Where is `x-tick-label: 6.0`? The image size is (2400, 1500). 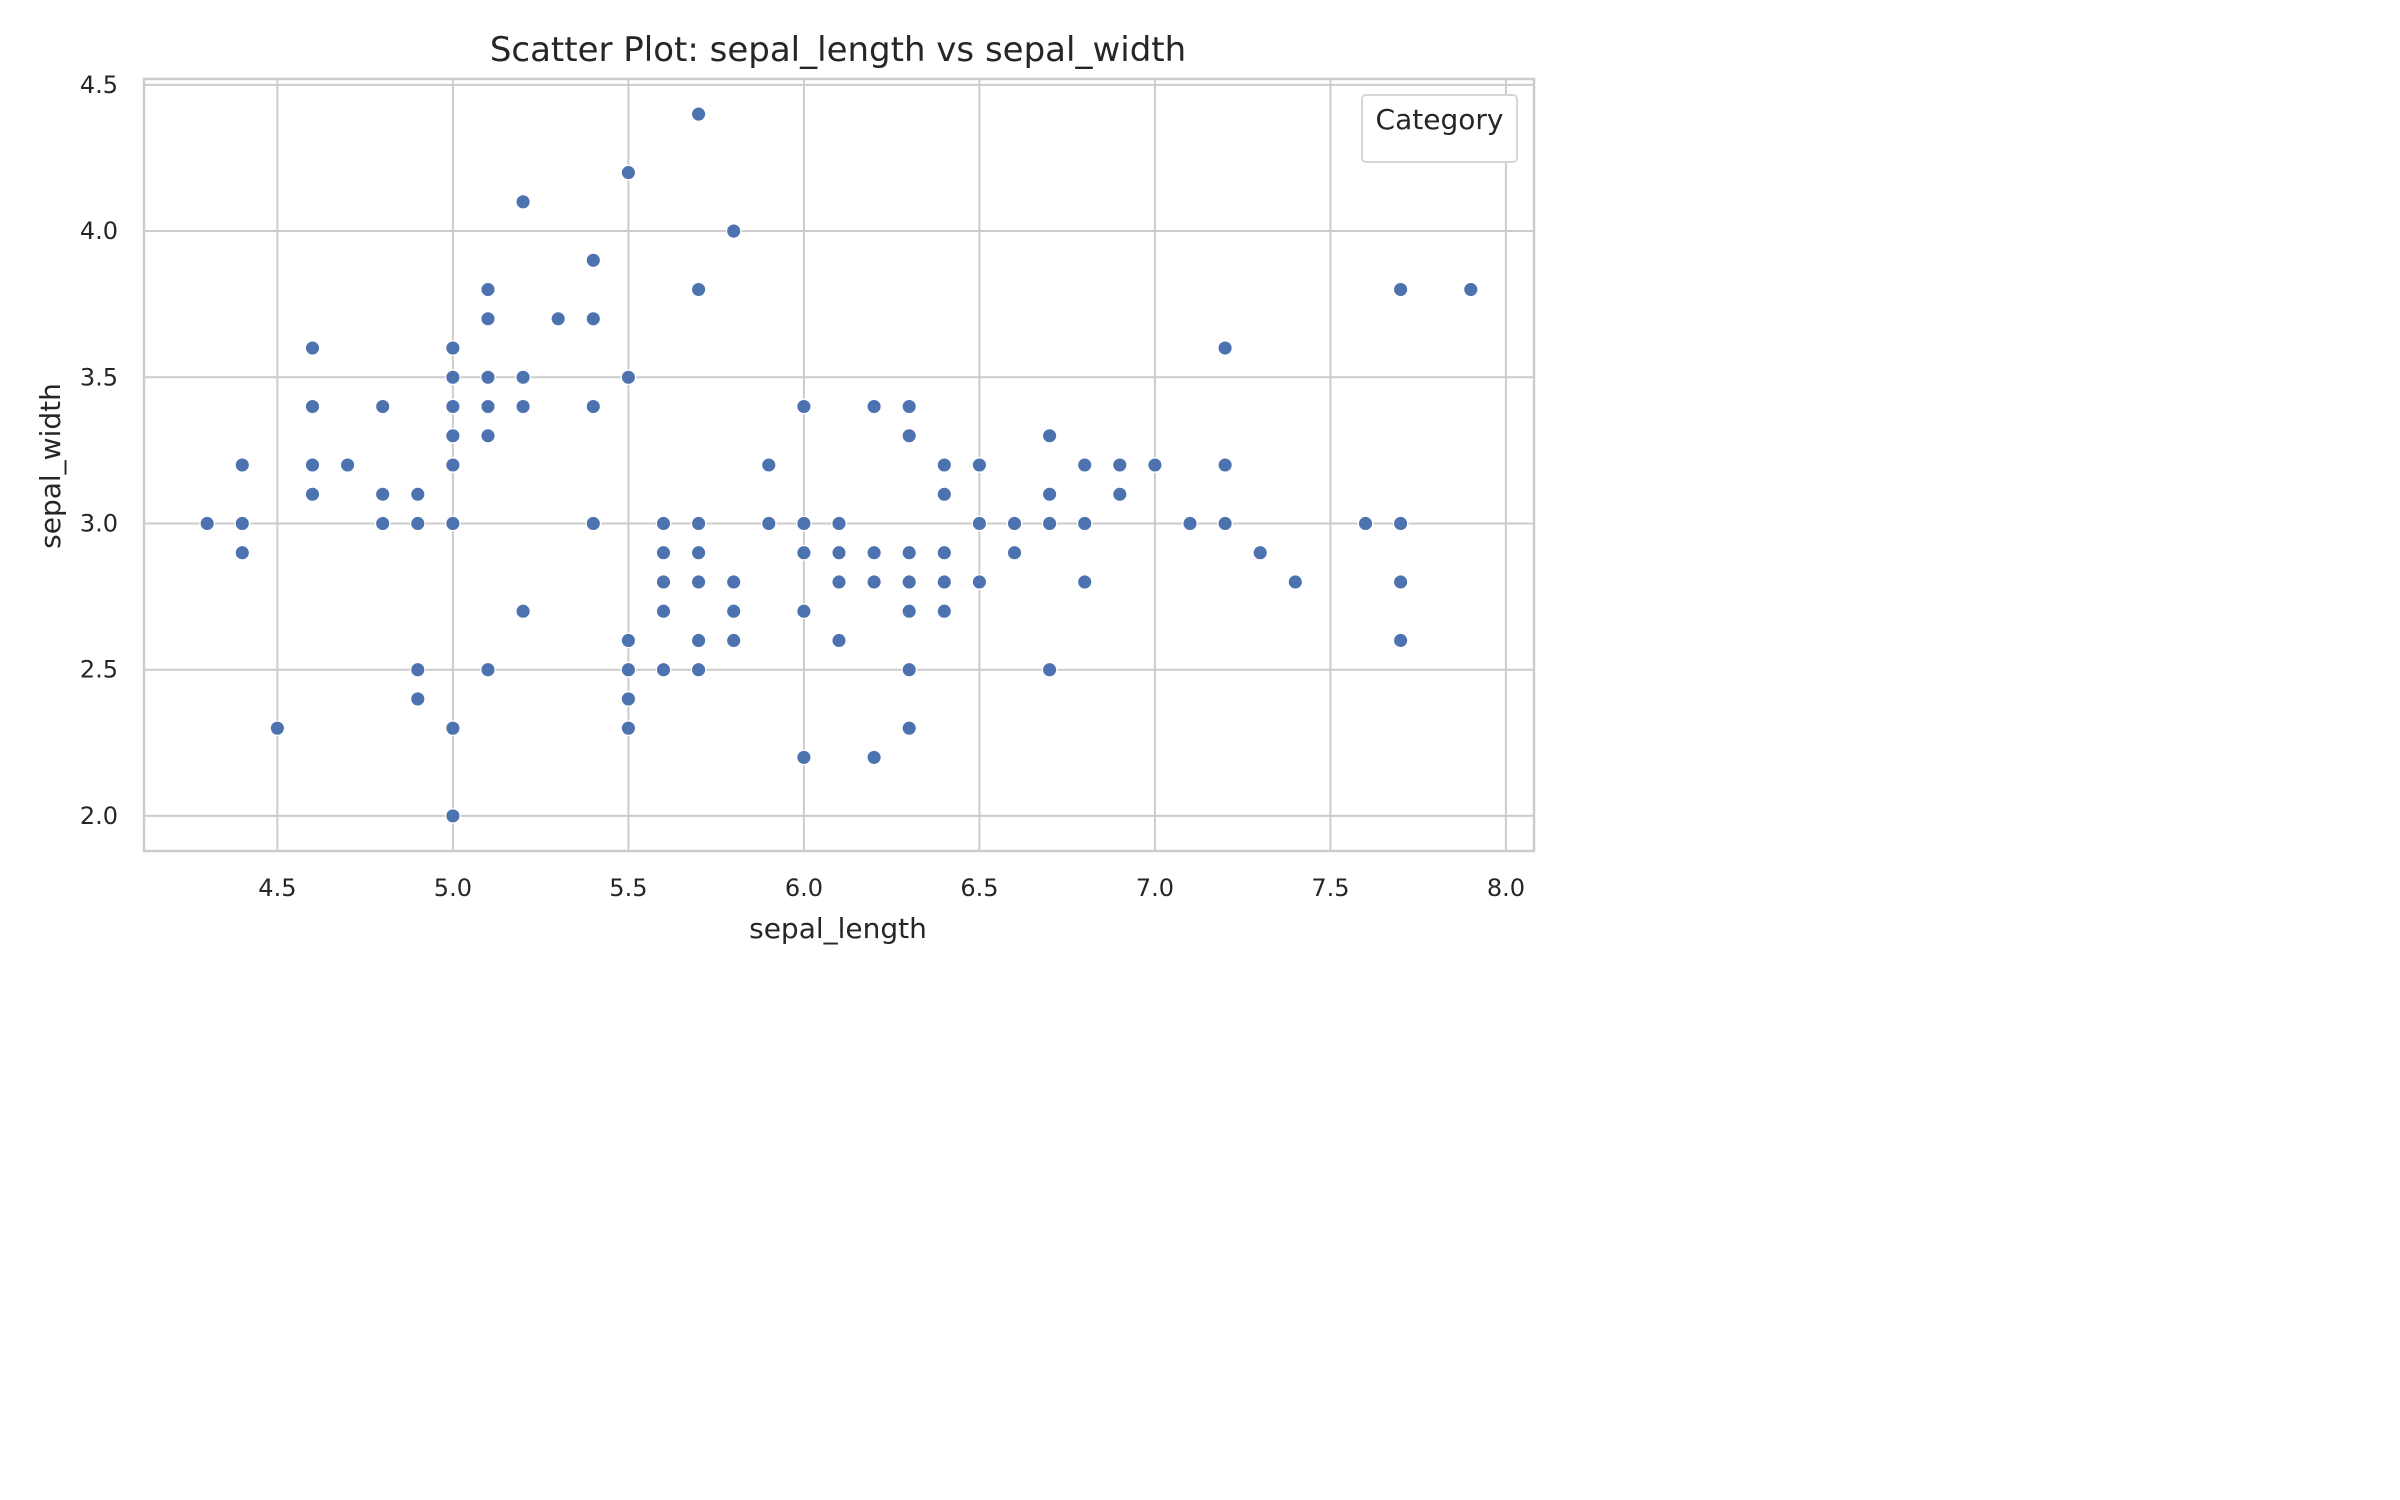 x-tick-label: 6.0 is located at coordinates (804, 888).